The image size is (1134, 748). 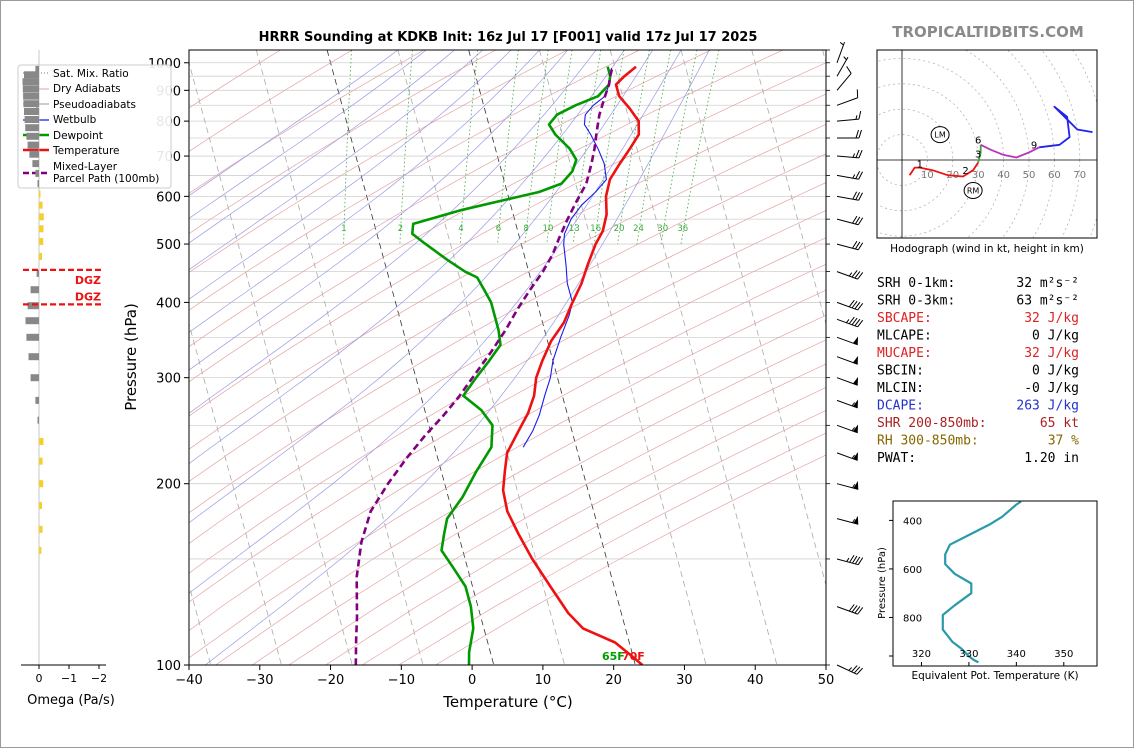 I want to click on hodograph-height-label: 6, so click(x=978, y=140).